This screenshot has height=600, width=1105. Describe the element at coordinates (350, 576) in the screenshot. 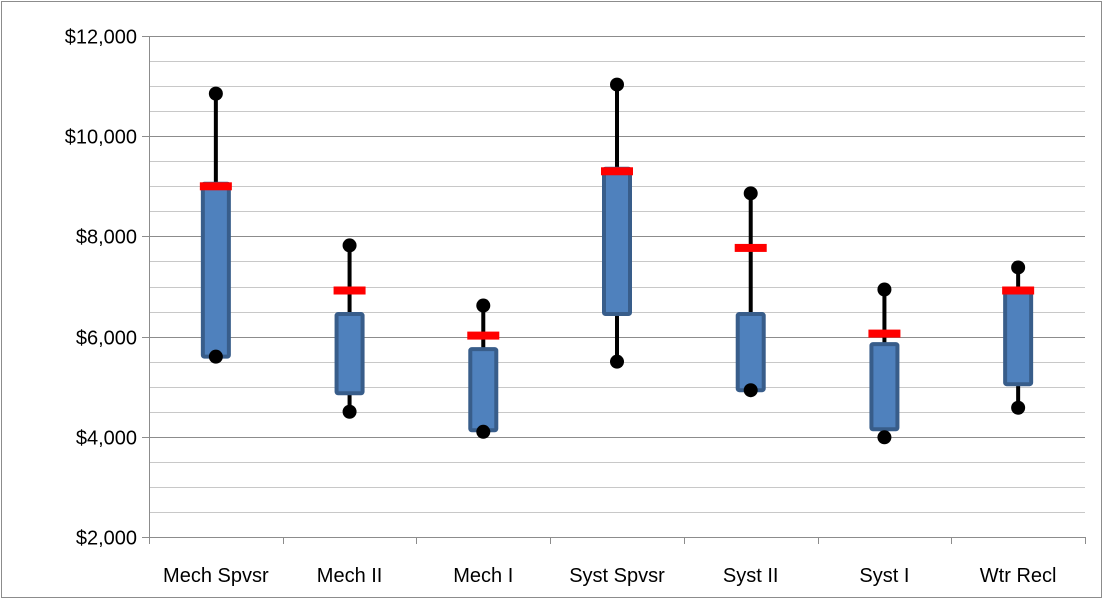

I see `x-tick-label: Mech II` at that location.